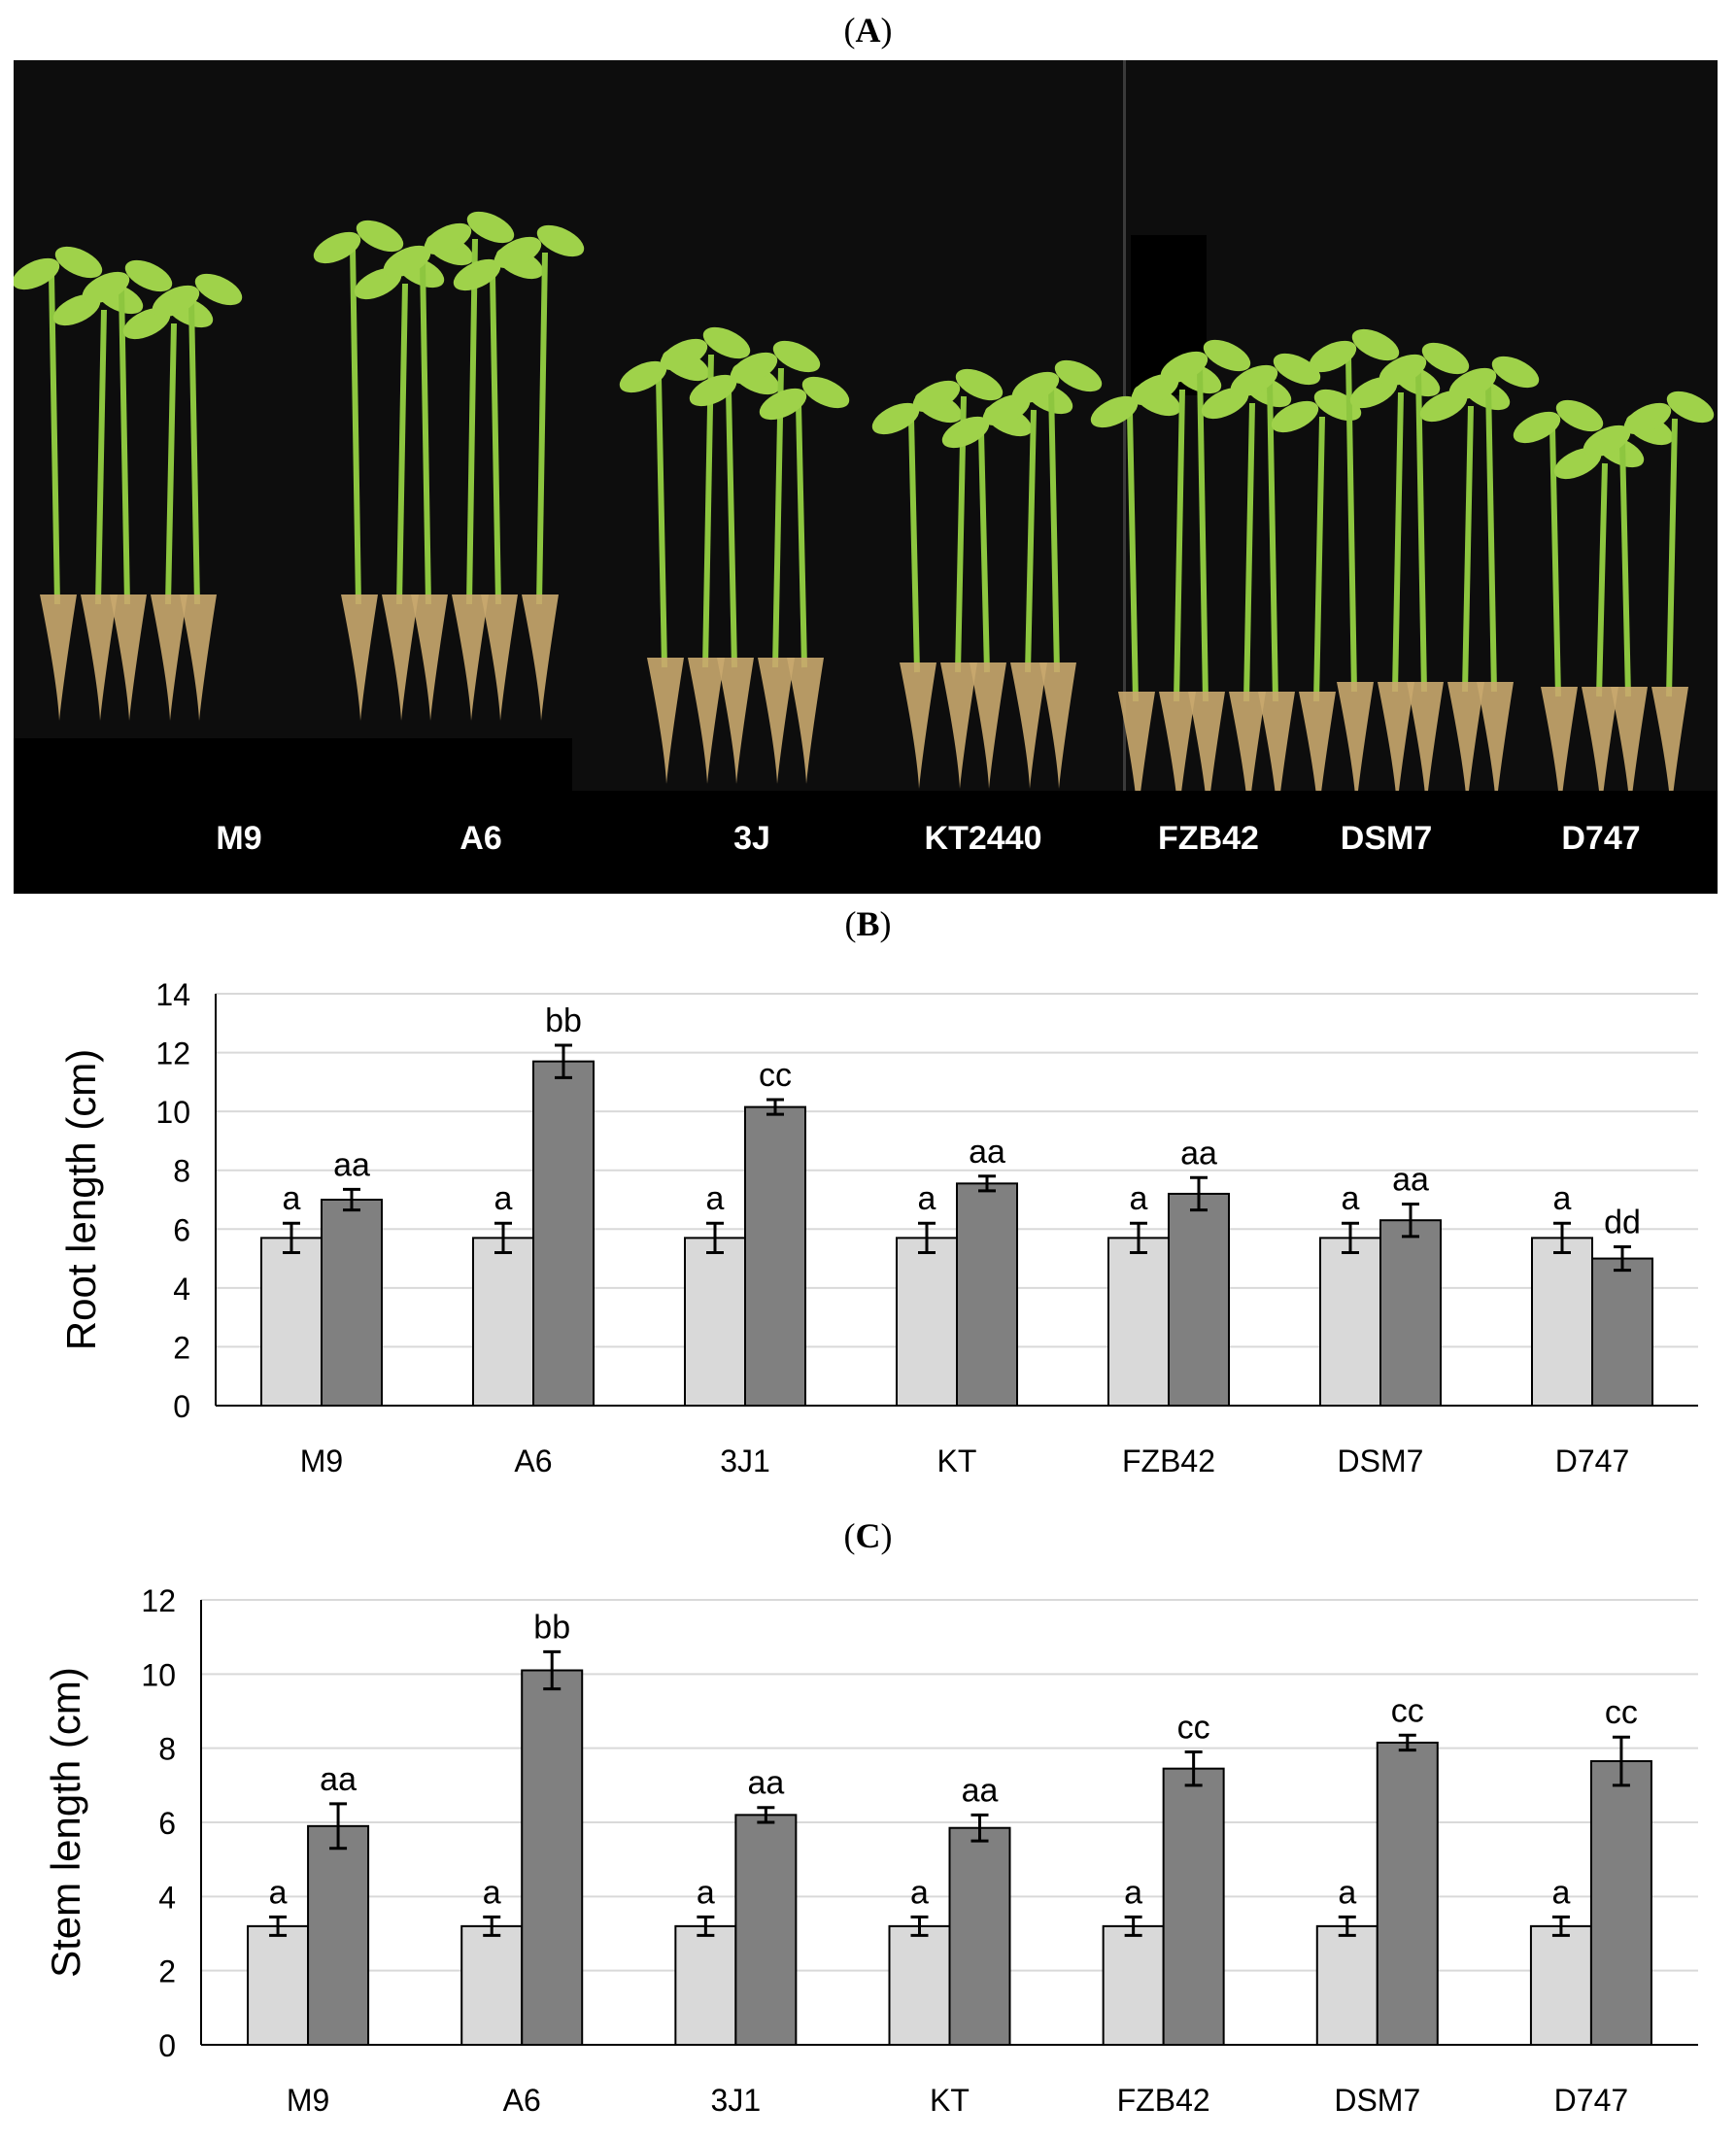 The height and width of the screenshot is (2140, 1736). Describe the element at coordinates (308, 2100) in the screenshot. I see `x-tick-label: M9` at that location.